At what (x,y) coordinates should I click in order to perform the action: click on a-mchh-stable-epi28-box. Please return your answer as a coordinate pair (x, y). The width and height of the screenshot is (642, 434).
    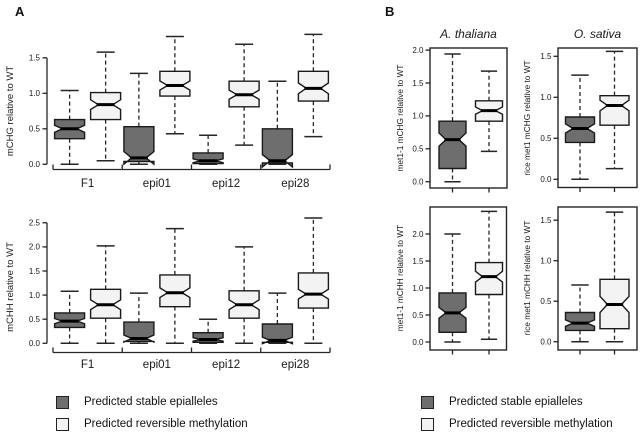
    Looking at the image, I should click on (277, 334).